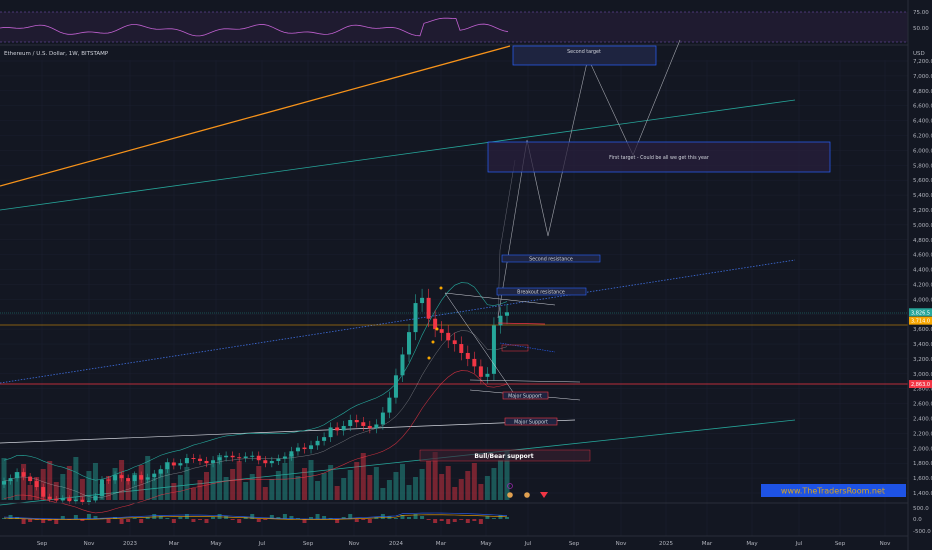 The image size is (932, 550). Describe the element at coordinates (919, 54) in the screenshot. I see `currency-label: USD` at that location.